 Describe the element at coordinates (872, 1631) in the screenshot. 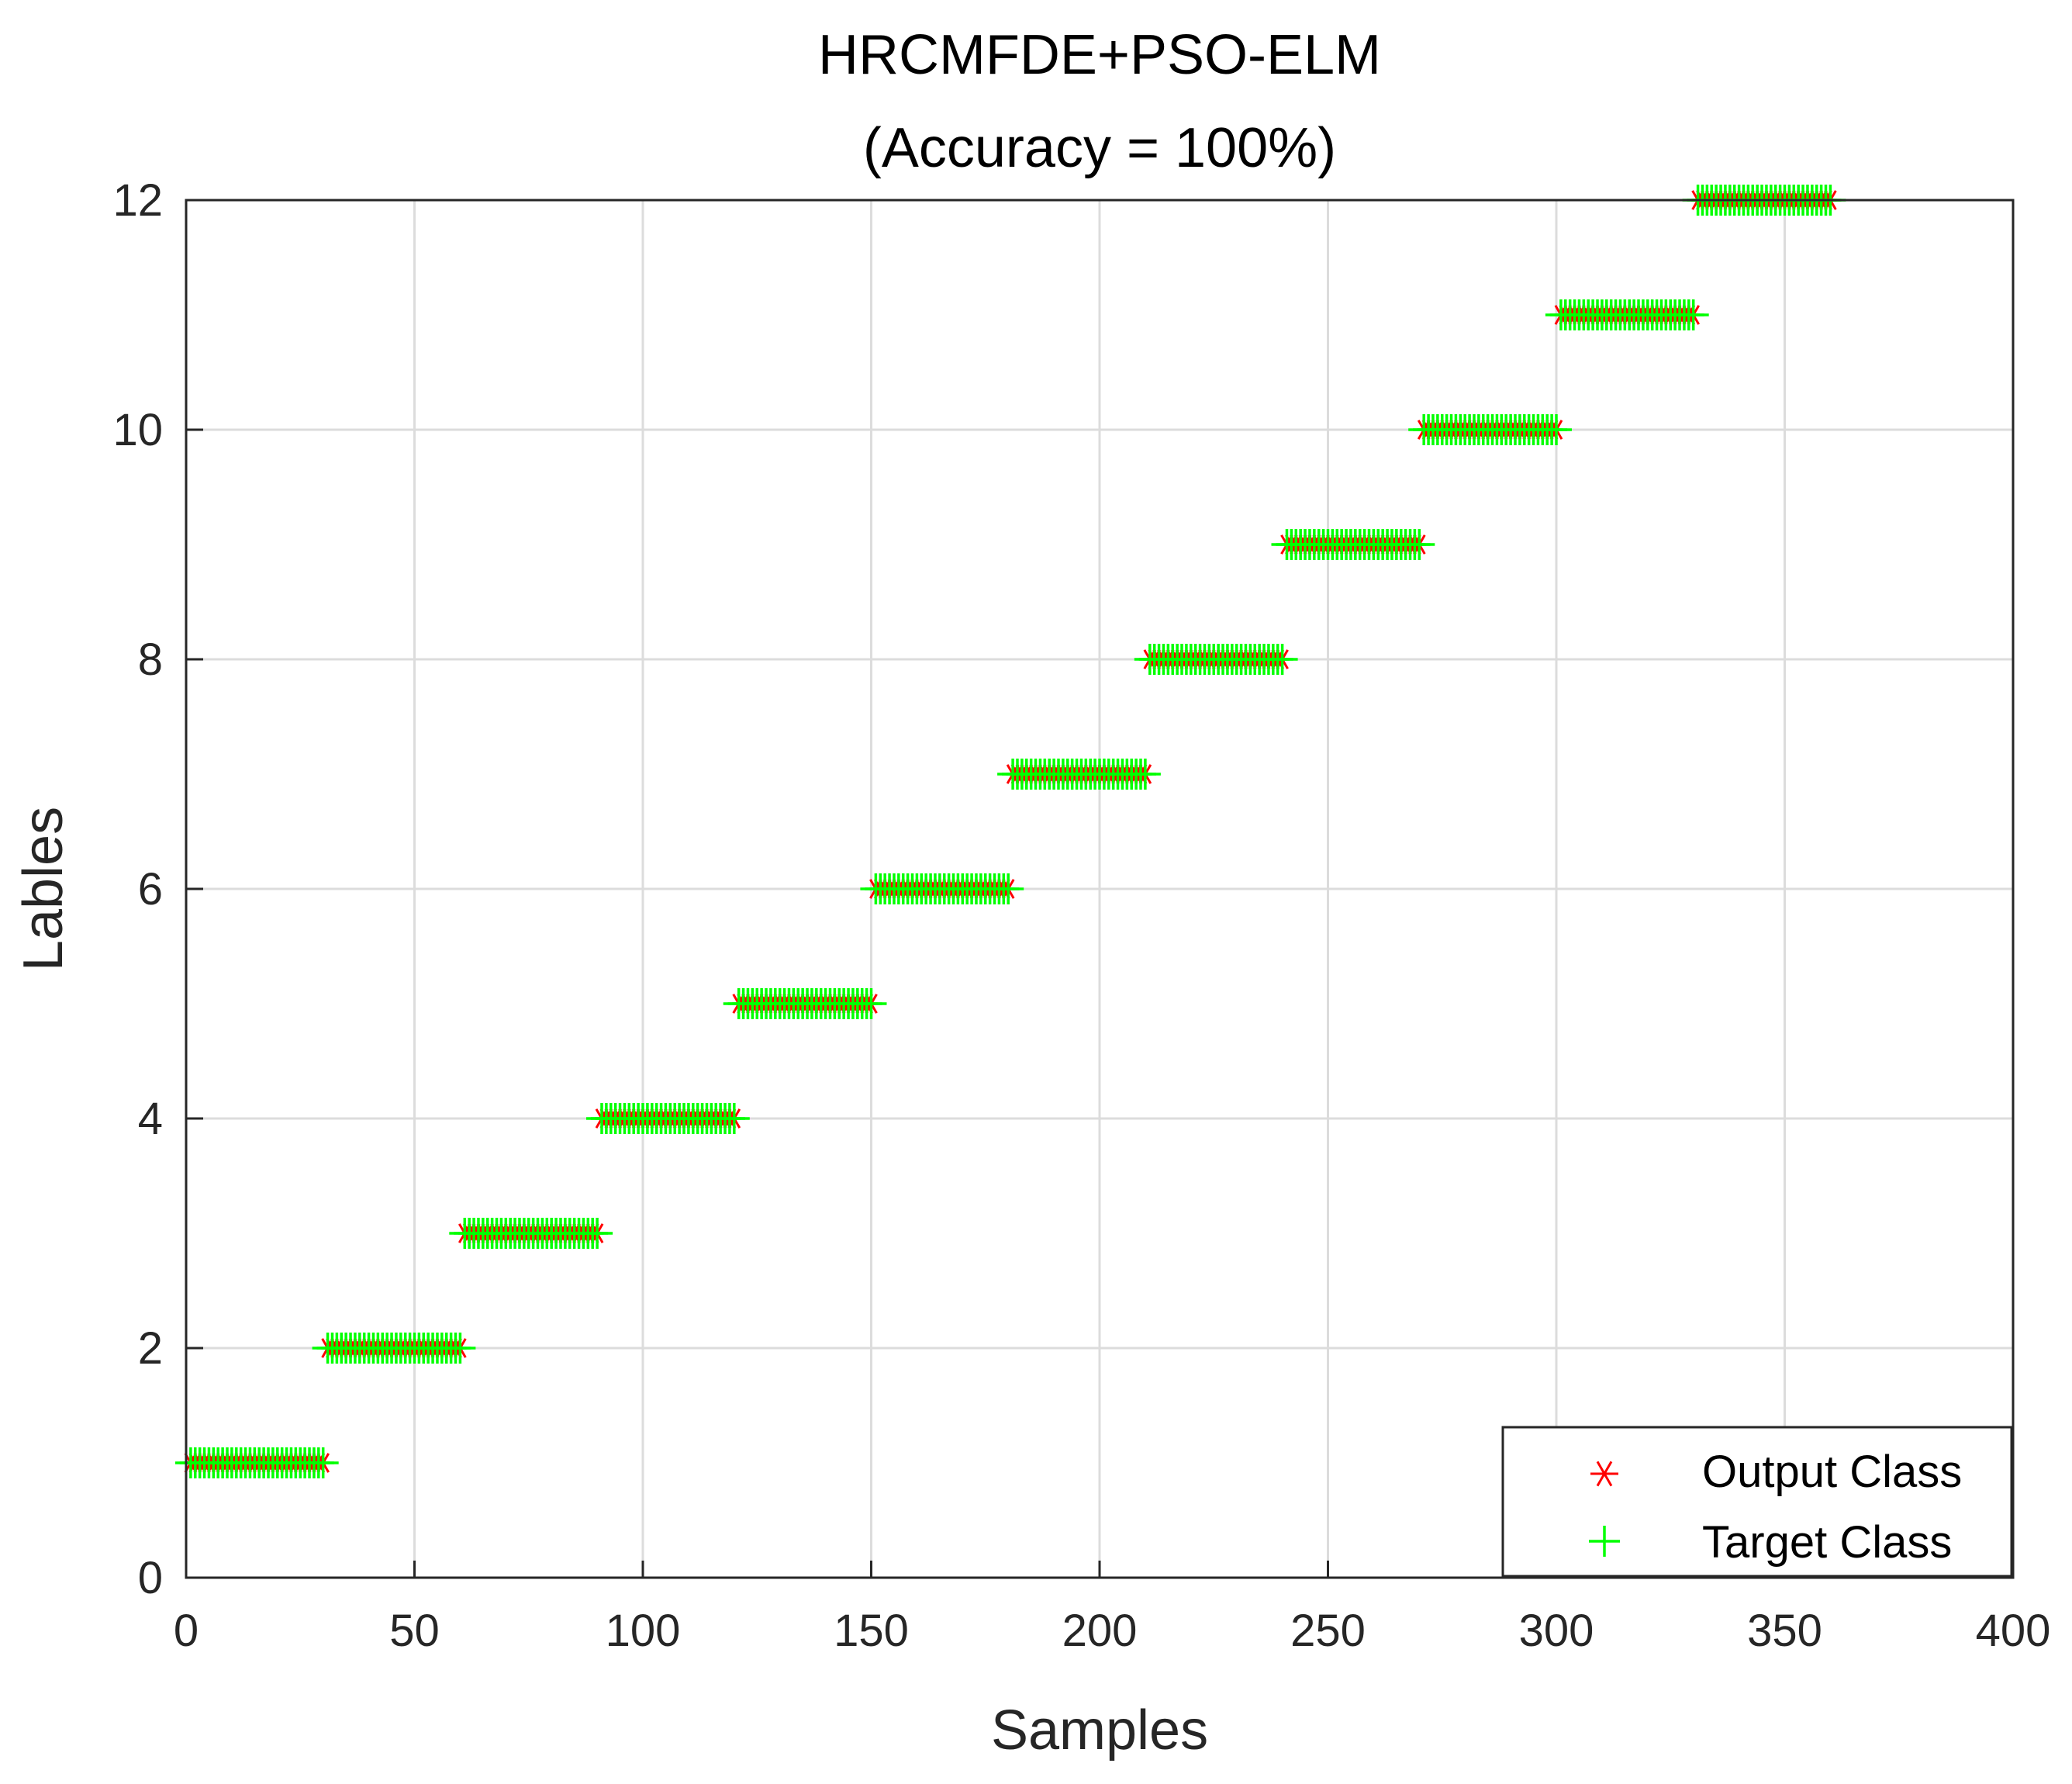

I see `x-tick-label: 150` at that location.